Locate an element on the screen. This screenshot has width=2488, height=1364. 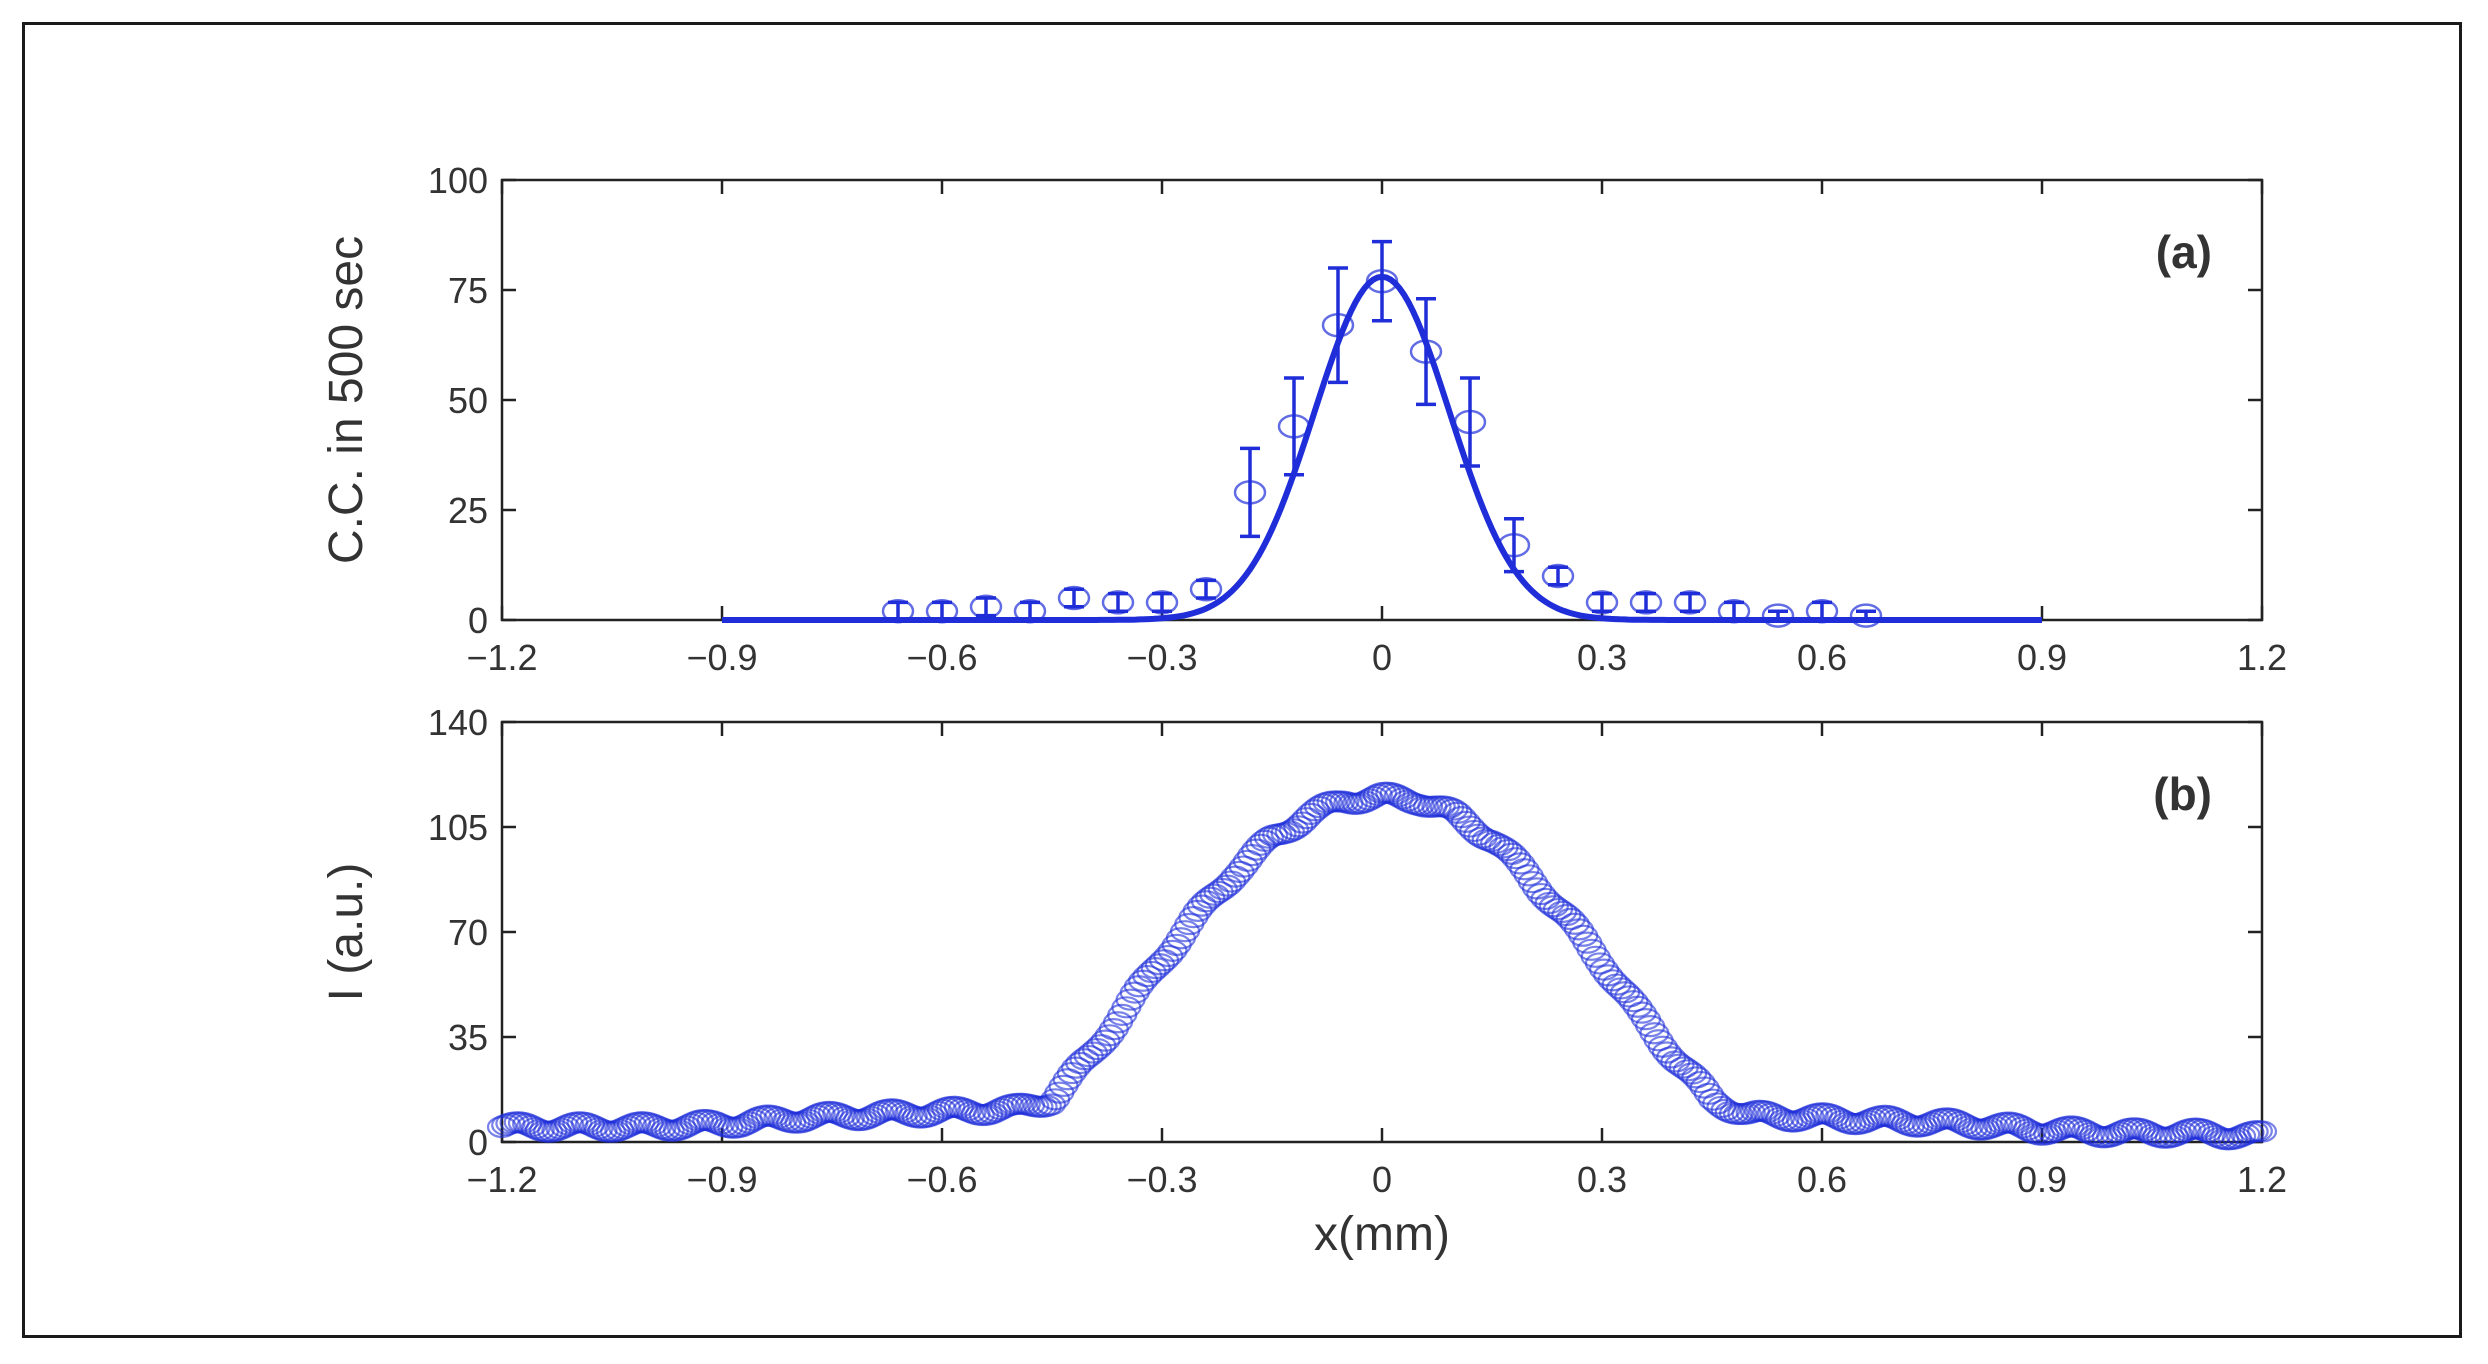
y-tick-label: 100 is located at coordinates (458, 180).